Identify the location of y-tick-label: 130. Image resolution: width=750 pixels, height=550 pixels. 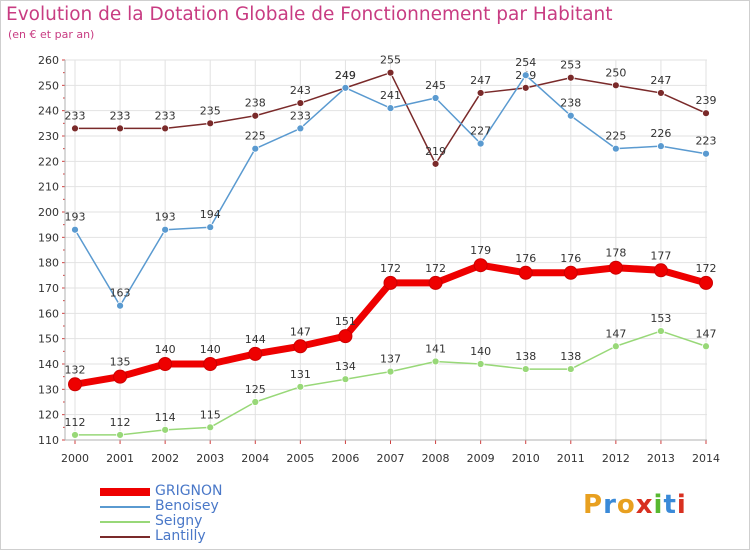
(48, 389).